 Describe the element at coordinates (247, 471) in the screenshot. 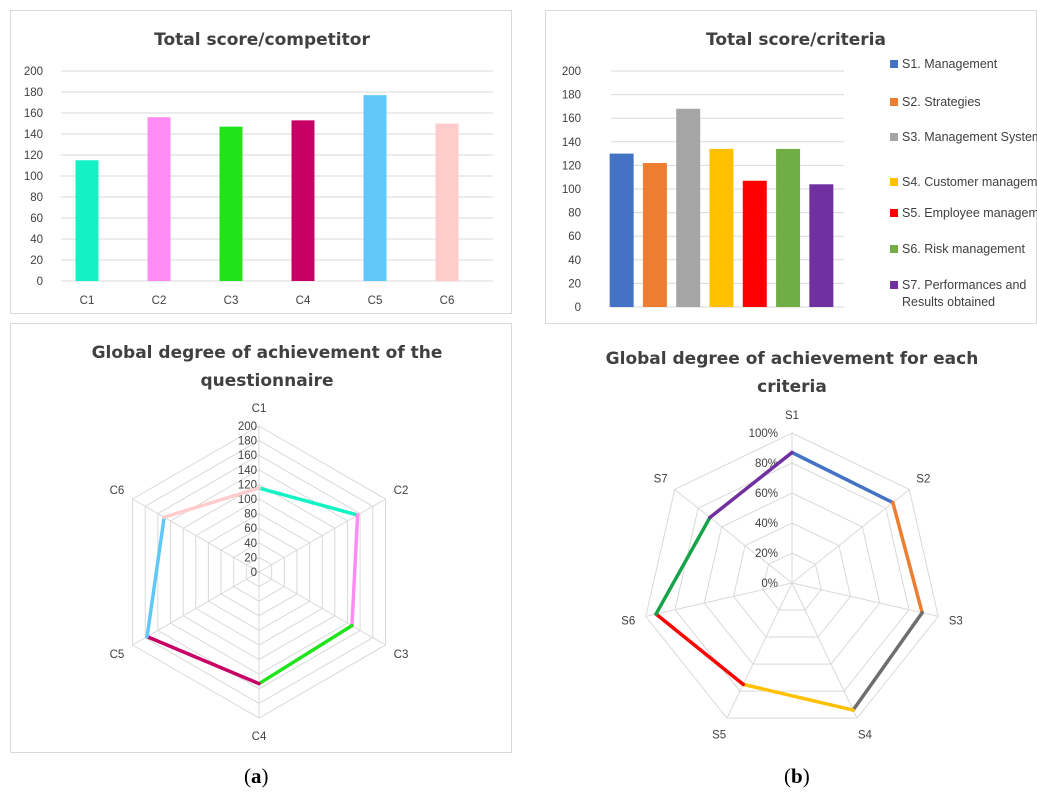

I see `r-tick-label: 140` at that location.